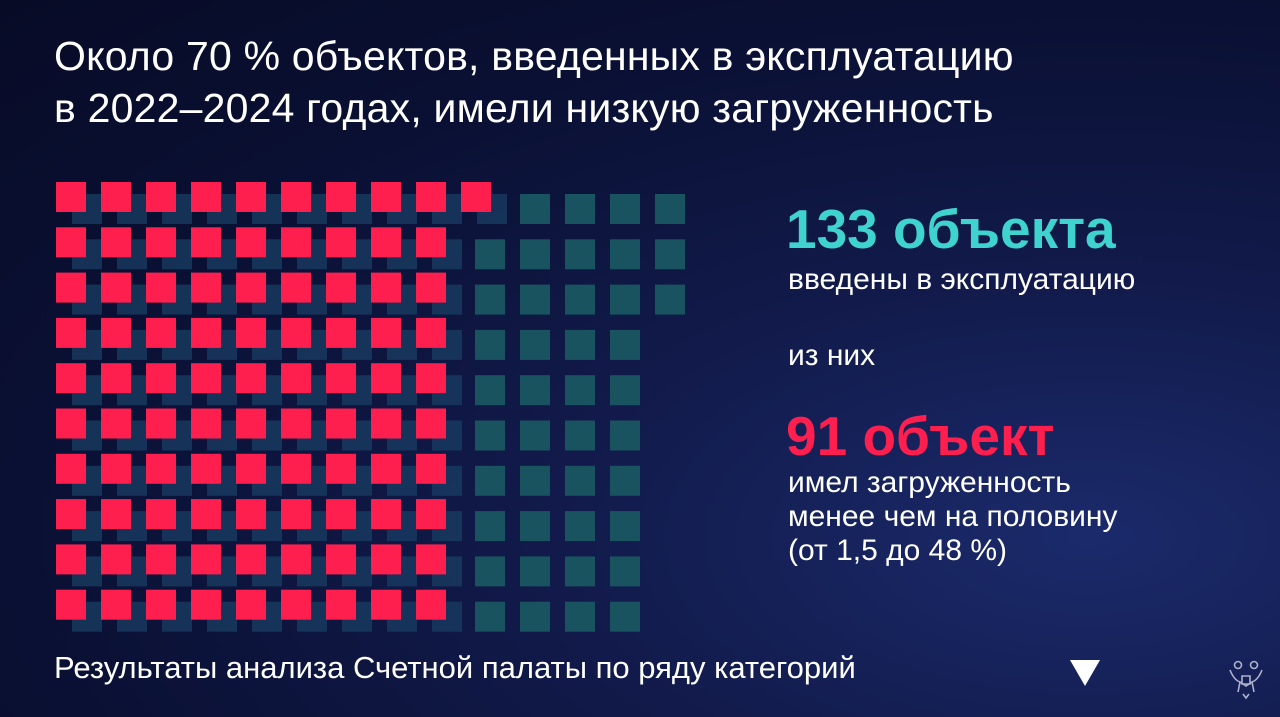 The image size is (1280, 717). I want to click on triangle-down-icon, so click(1085, 673).